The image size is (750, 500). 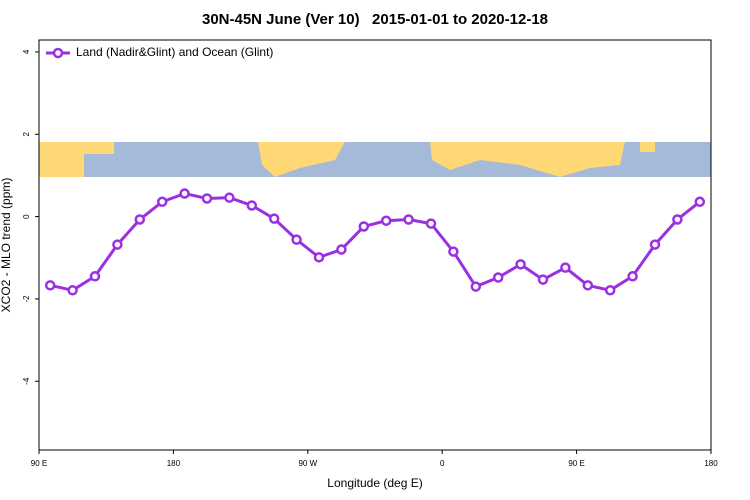 I want to click on legend-marker, so click(x=58, y=53).